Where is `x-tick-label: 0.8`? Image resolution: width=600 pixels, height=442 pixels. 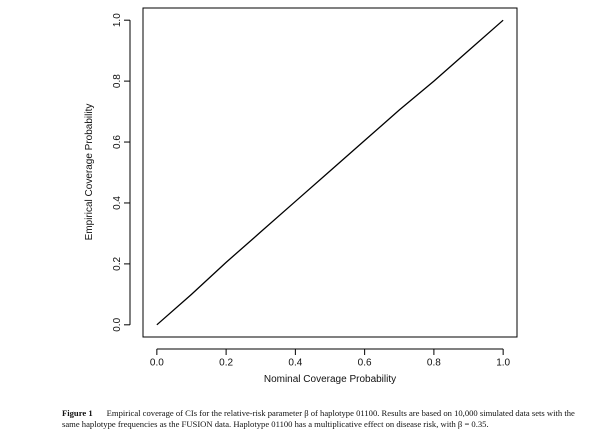 x-tick-label: 0.8 is located at coordinates (434, 362).